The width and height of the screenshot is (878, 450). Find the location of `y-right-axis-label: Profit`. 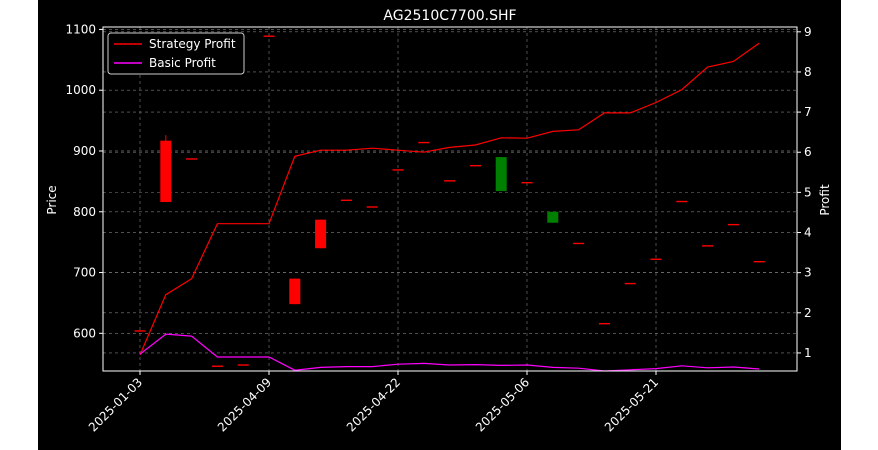

y-right-axis-label: Profit is located at coordinates (825, 200).